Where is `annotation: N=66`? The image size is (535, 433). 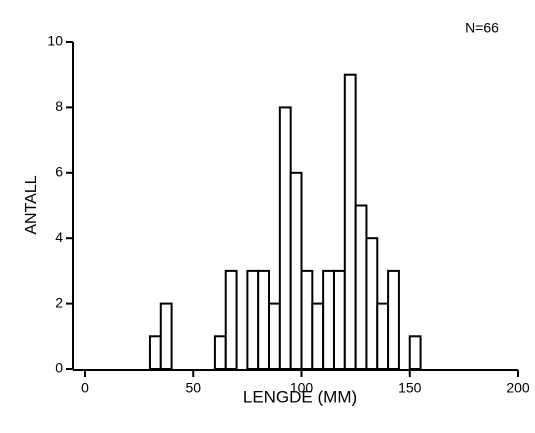
annotation: N=66 is located at coordinates (482, 28).